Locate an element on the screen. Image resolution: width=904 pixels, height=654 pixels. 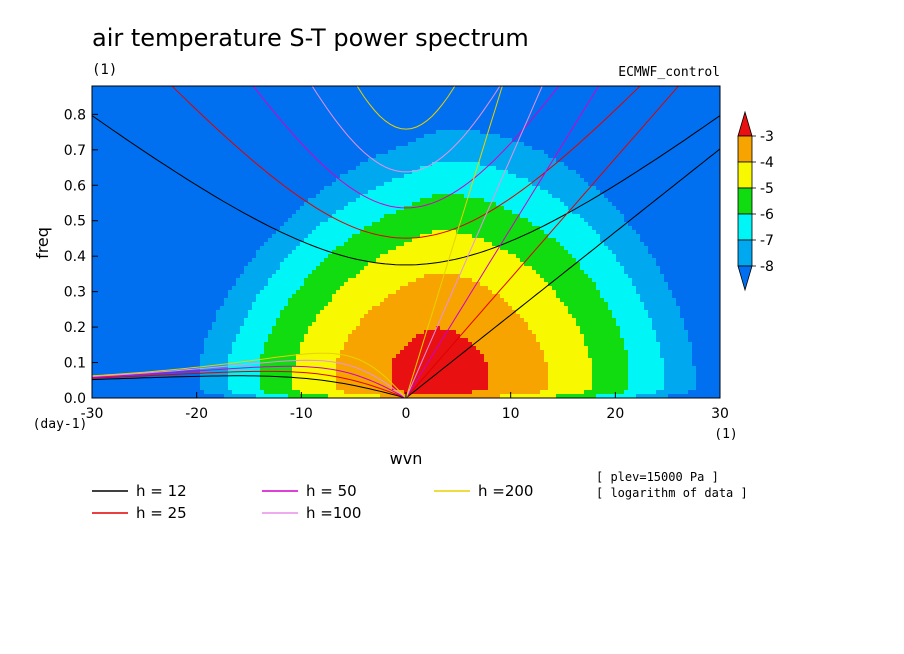
kelvin-curve-h50 is located at coordinates (502, 242).